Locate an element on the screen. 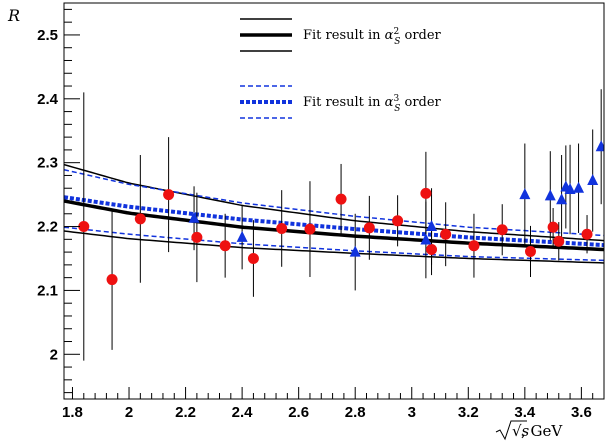  y-tick-label: 2.5 is located at coordinates (47, 35).